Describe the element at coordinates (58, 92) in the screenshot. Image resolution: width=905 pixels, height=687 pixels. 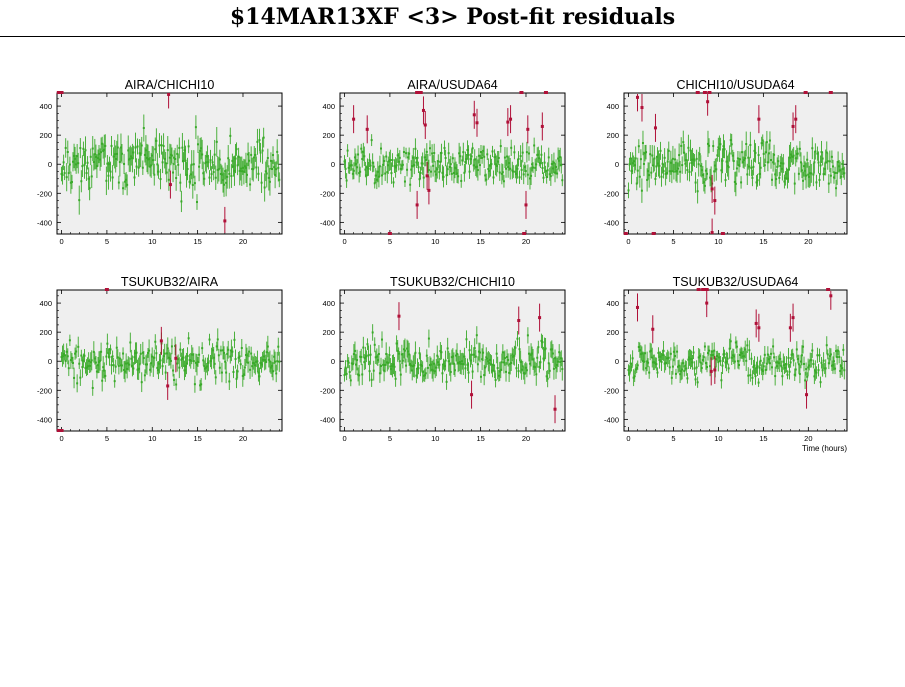
I see `flagged-point-clipped` at that location.